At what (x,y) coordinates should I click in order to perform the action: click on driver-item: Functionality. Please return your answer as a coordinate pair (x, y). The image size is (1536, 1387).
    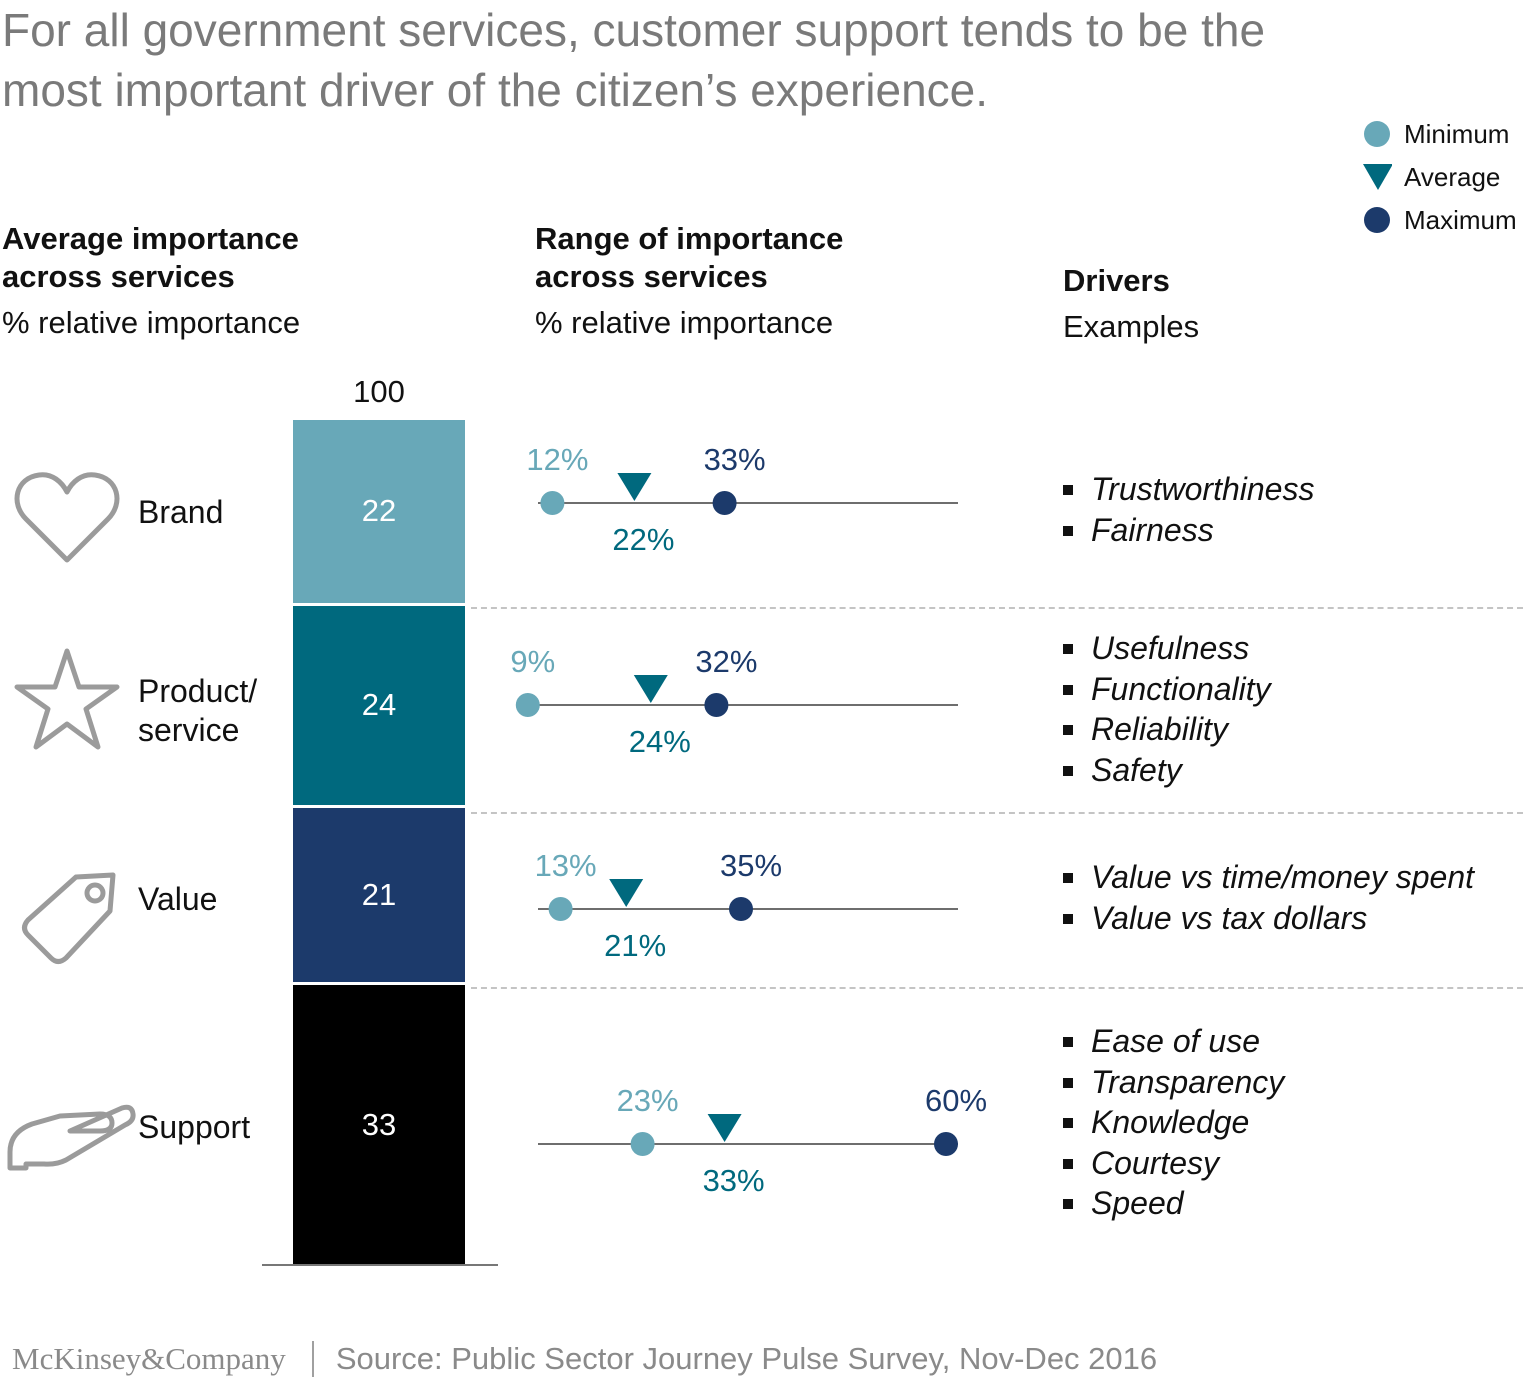
    Looking at the image, I should click on (1167, 689).